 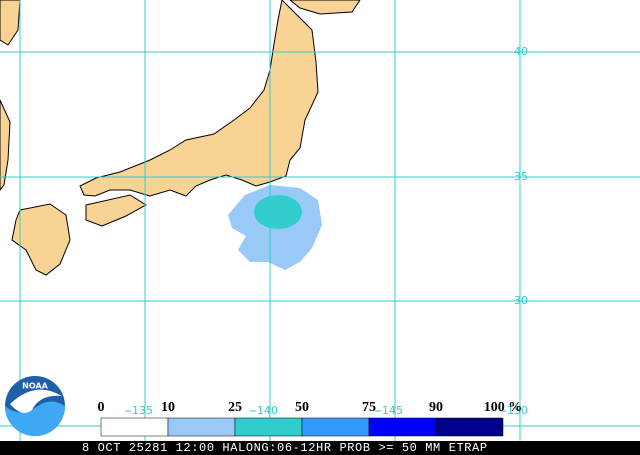 What do you see at coordinates (302, 407) in the screenshot?
I see `legend-label: 50` at bounding box center [302, 407].